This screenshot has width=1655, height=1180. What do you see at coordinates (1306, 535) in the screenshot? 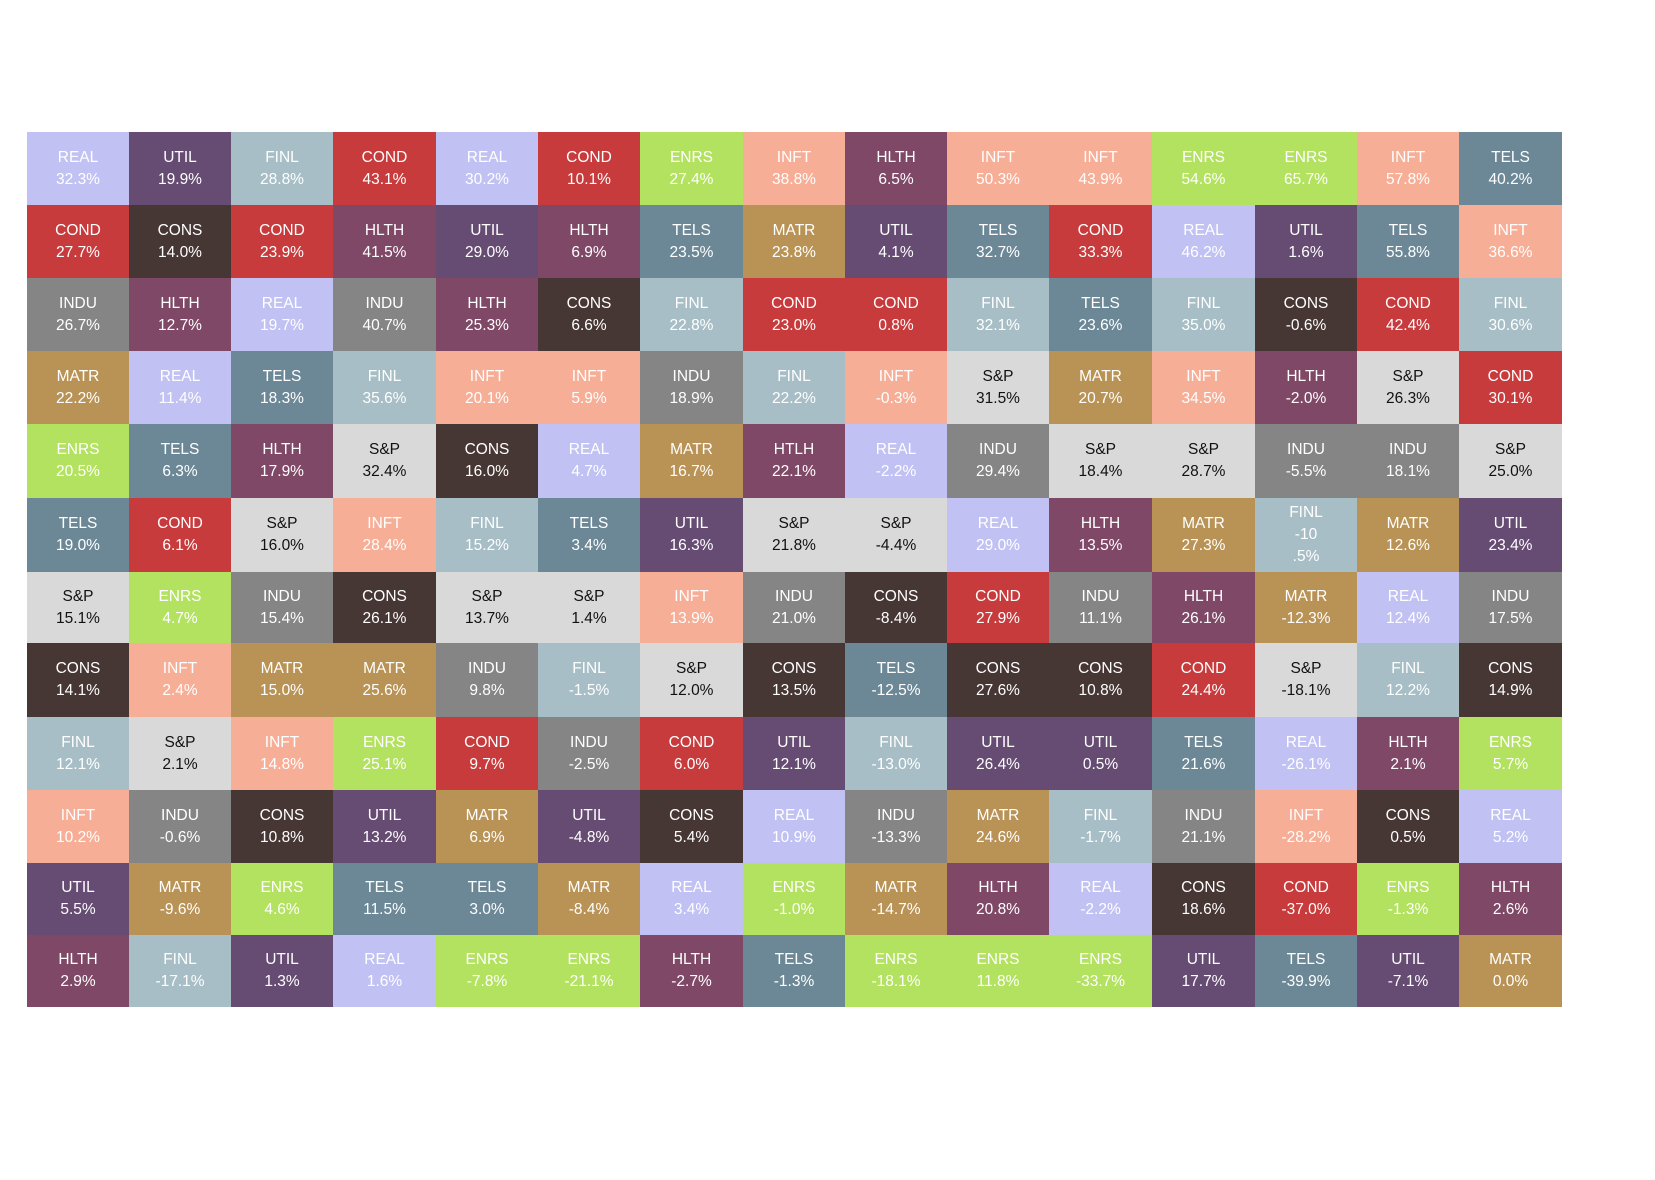
I see `quilt-cell: FINL -10 .5%` at bounding box center [1306, 535].